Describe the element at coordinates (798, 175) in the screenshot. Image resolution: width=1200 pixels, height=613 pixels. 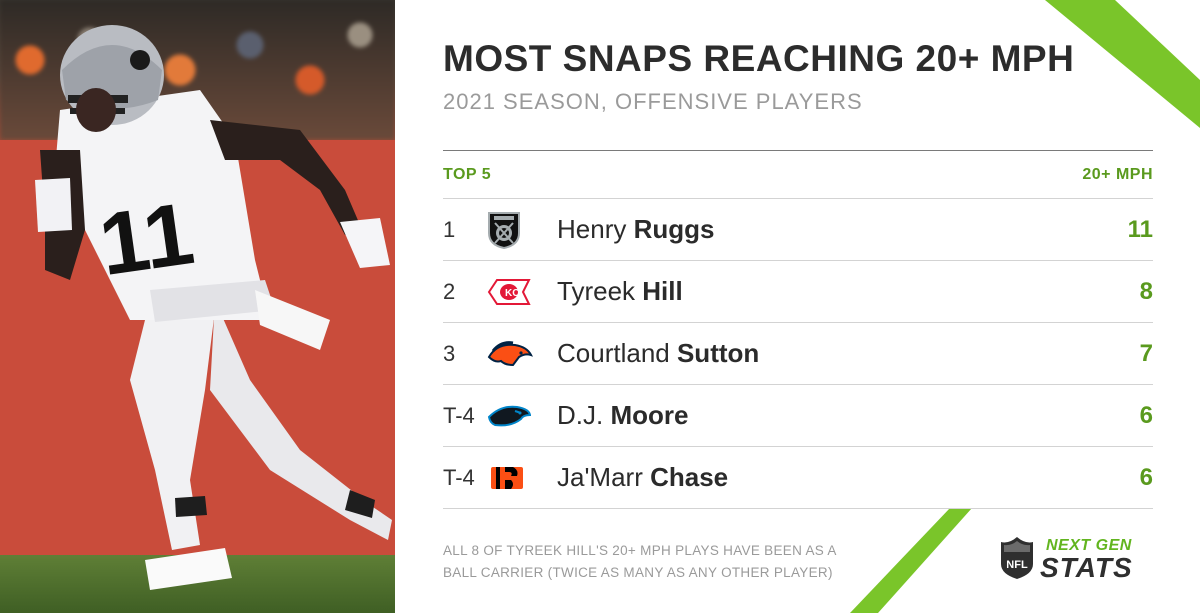
I see `table-header: TOP 5 20+ MPH` at that location.